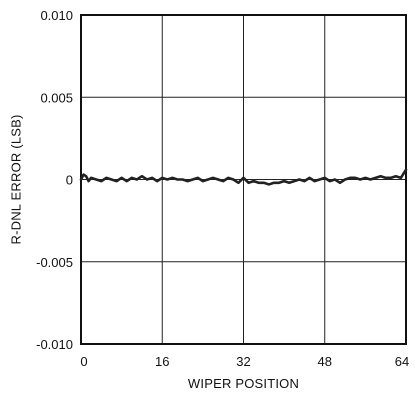 The height and width of the screenshot is (403, 415). What do you see at coordinates (83, 361) in the screenshot?
I see `x-tick-label: 0` at bounding box center [83, 361].